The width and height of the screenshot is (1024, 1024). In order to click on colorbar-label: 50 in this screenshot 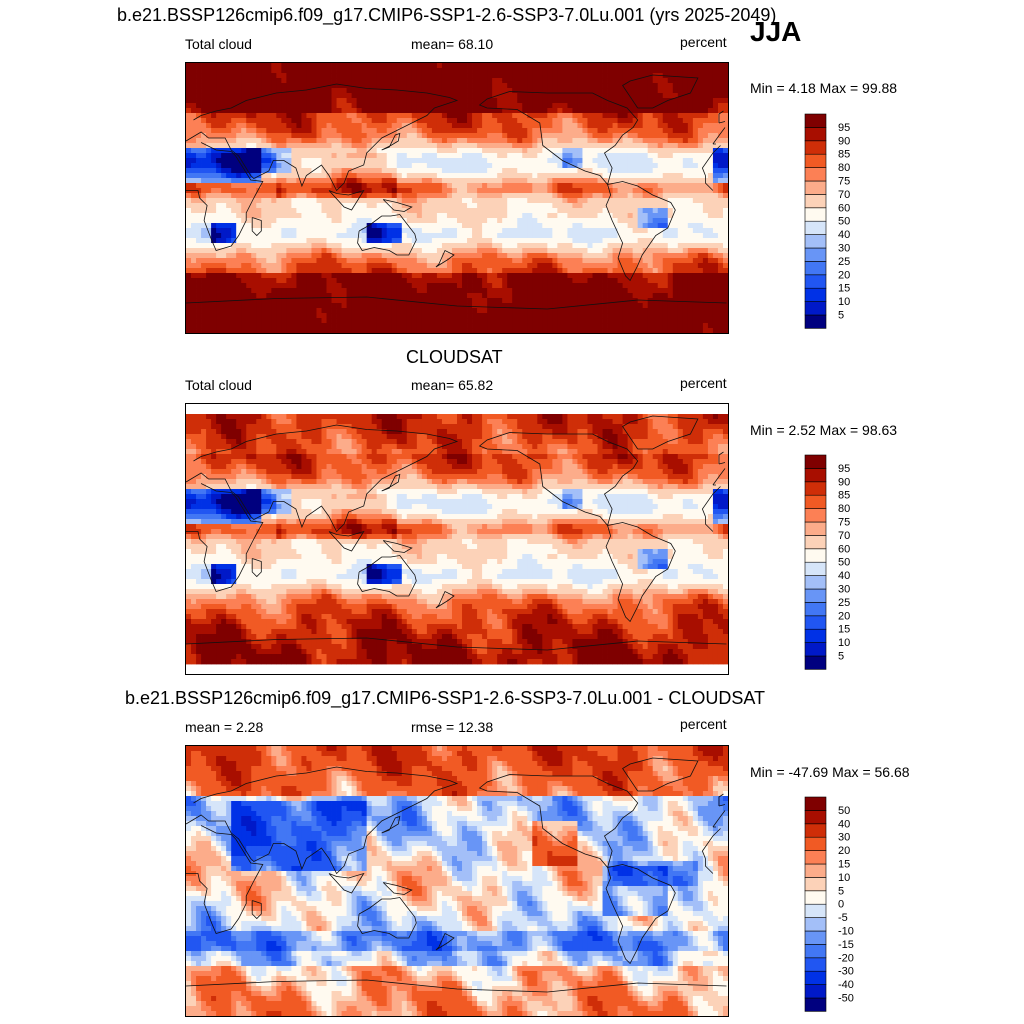, I will do `click(844, 811)`.